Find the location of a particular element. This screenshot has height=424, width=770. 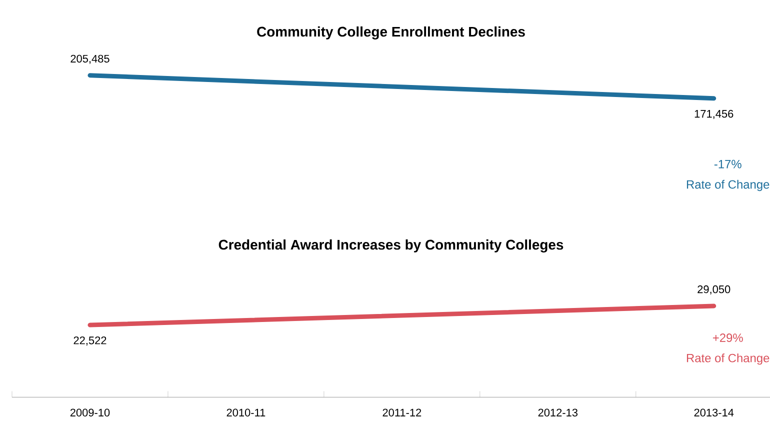

x-tick-label: 2010-11 is located at coordinates (246, 412).